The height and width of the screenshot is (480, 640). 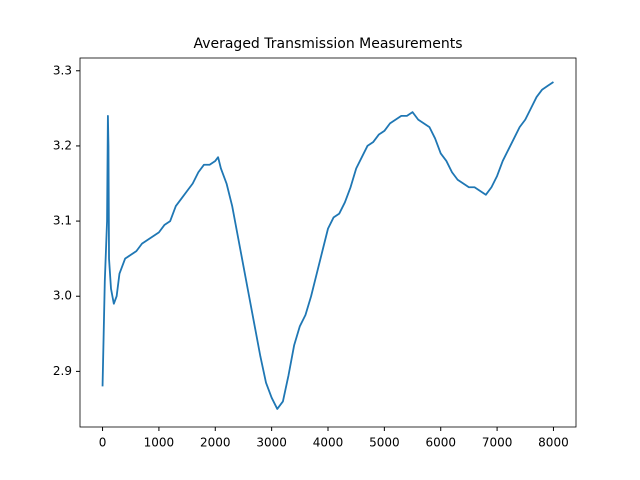 I want to click on x-tick-label: 5000, so click(x=384, y=443).